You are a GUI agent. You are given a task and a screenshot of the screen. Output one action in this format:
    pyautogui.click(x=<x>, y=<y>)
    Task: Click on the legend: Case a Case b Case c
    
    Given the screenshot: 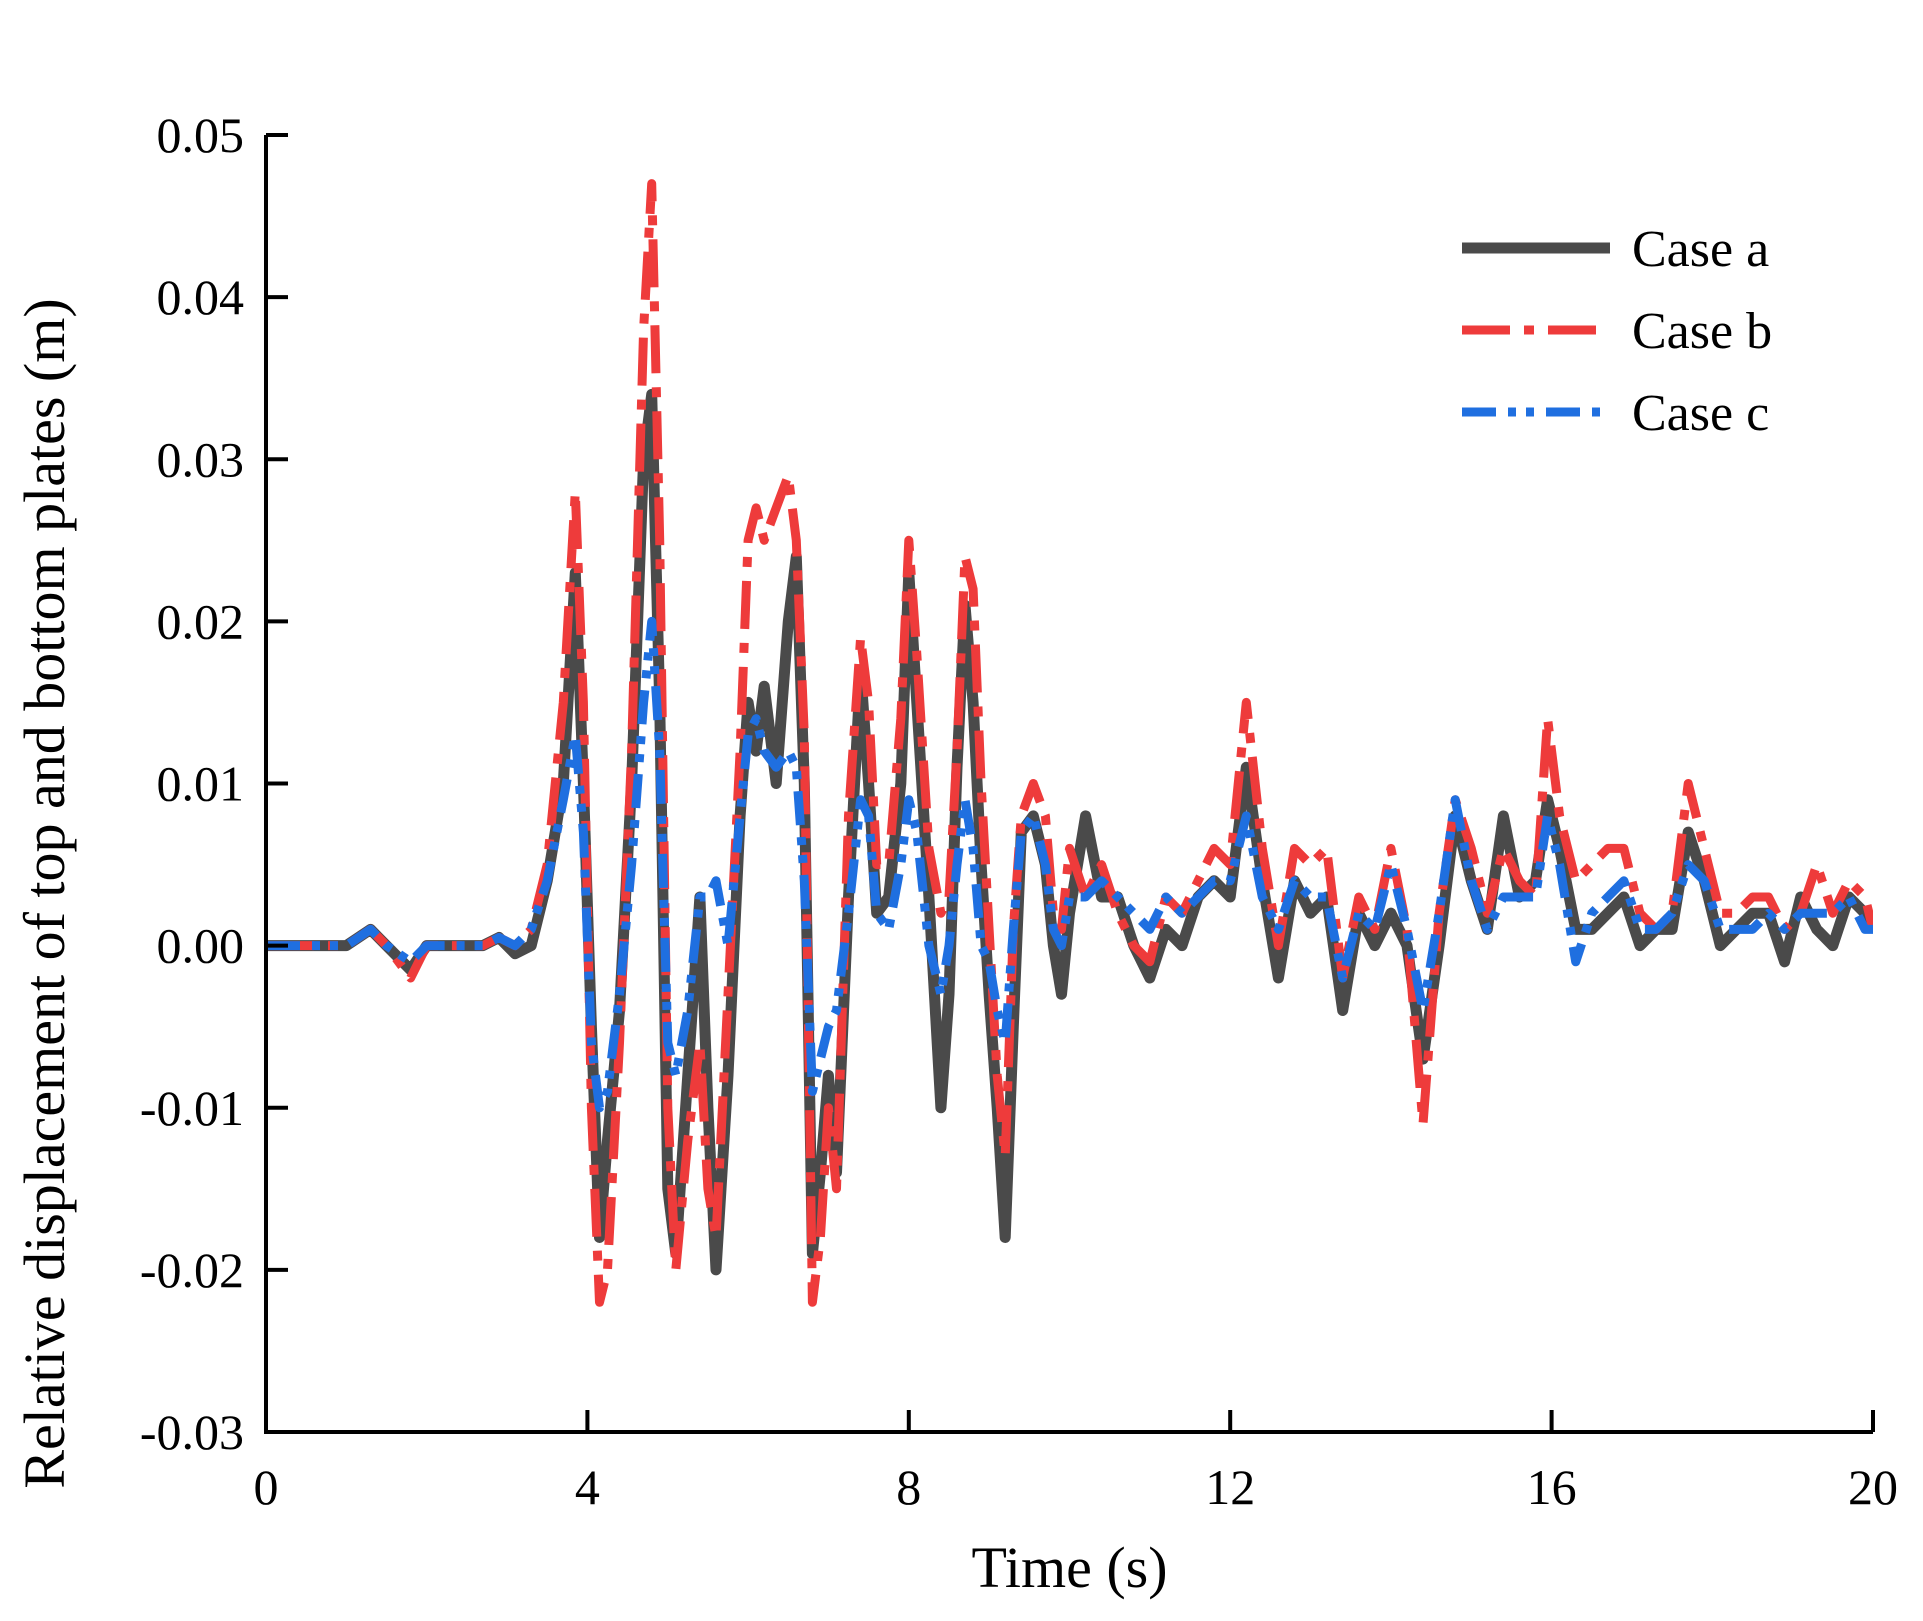 What is the action you would take?
    pyautogui.click(x=1617, y=331)
    